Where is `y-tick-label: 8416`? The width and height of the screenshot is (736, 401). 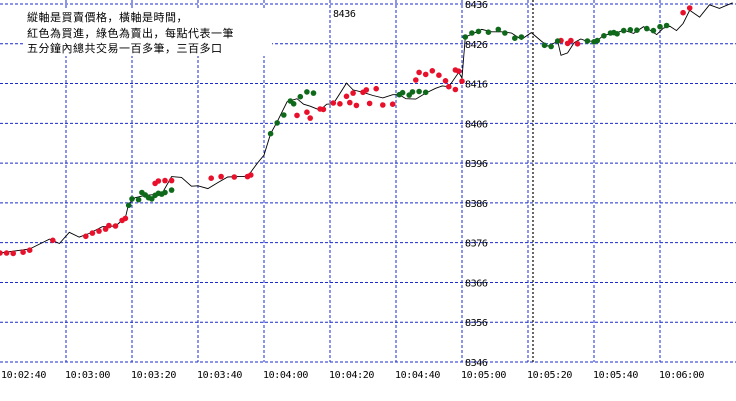 y-tick-label: 8416 is located at coordinates (476, 85).